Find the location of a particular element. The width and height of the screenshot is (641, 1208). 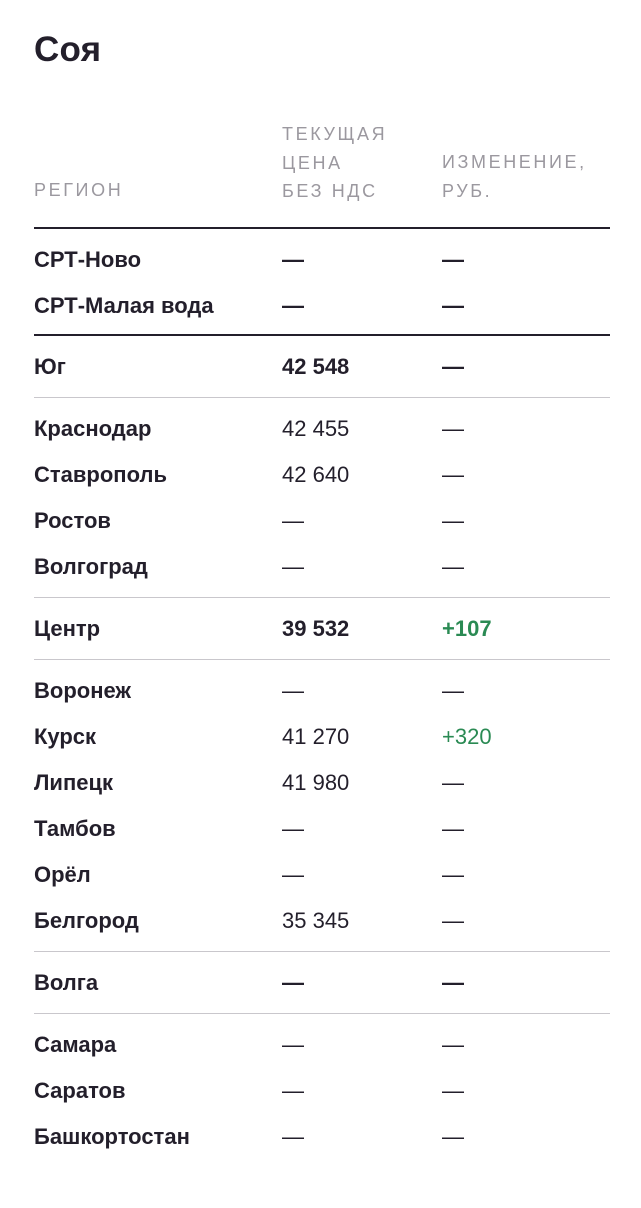

price-cell: 41 270 is located at coordinates (316, 736).